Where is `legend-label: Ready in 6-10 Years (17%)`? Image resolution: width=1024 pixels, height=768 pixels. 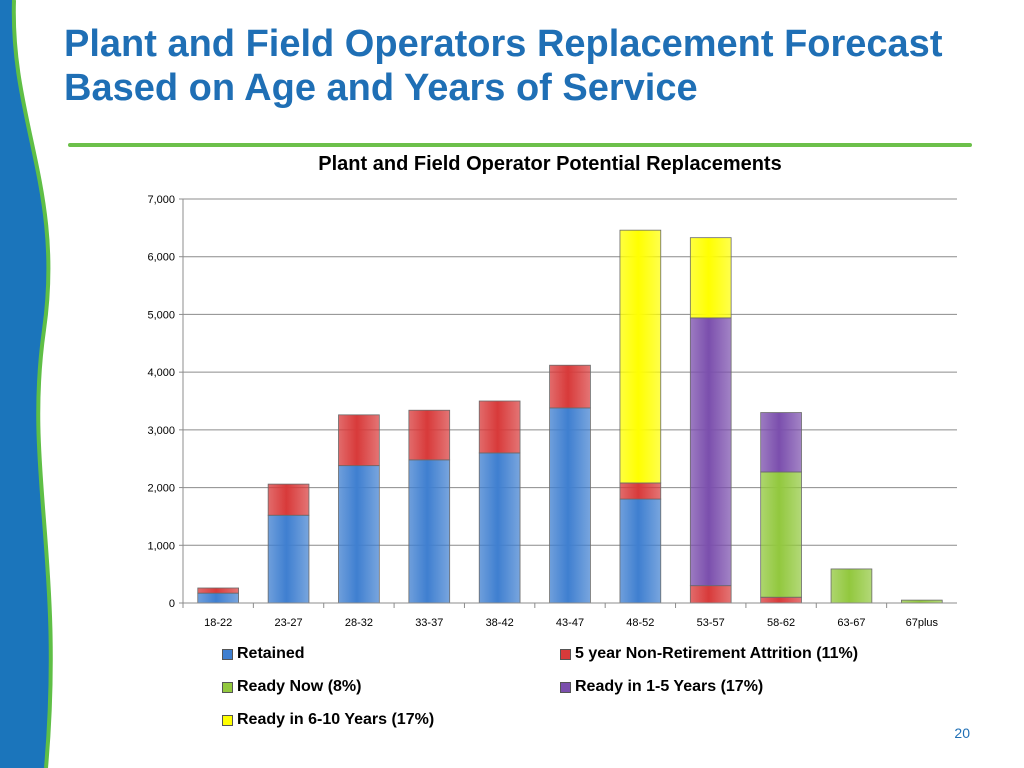
legend-label: Ready in 6-10 Years (17%) is located at coordinates (336, 719).